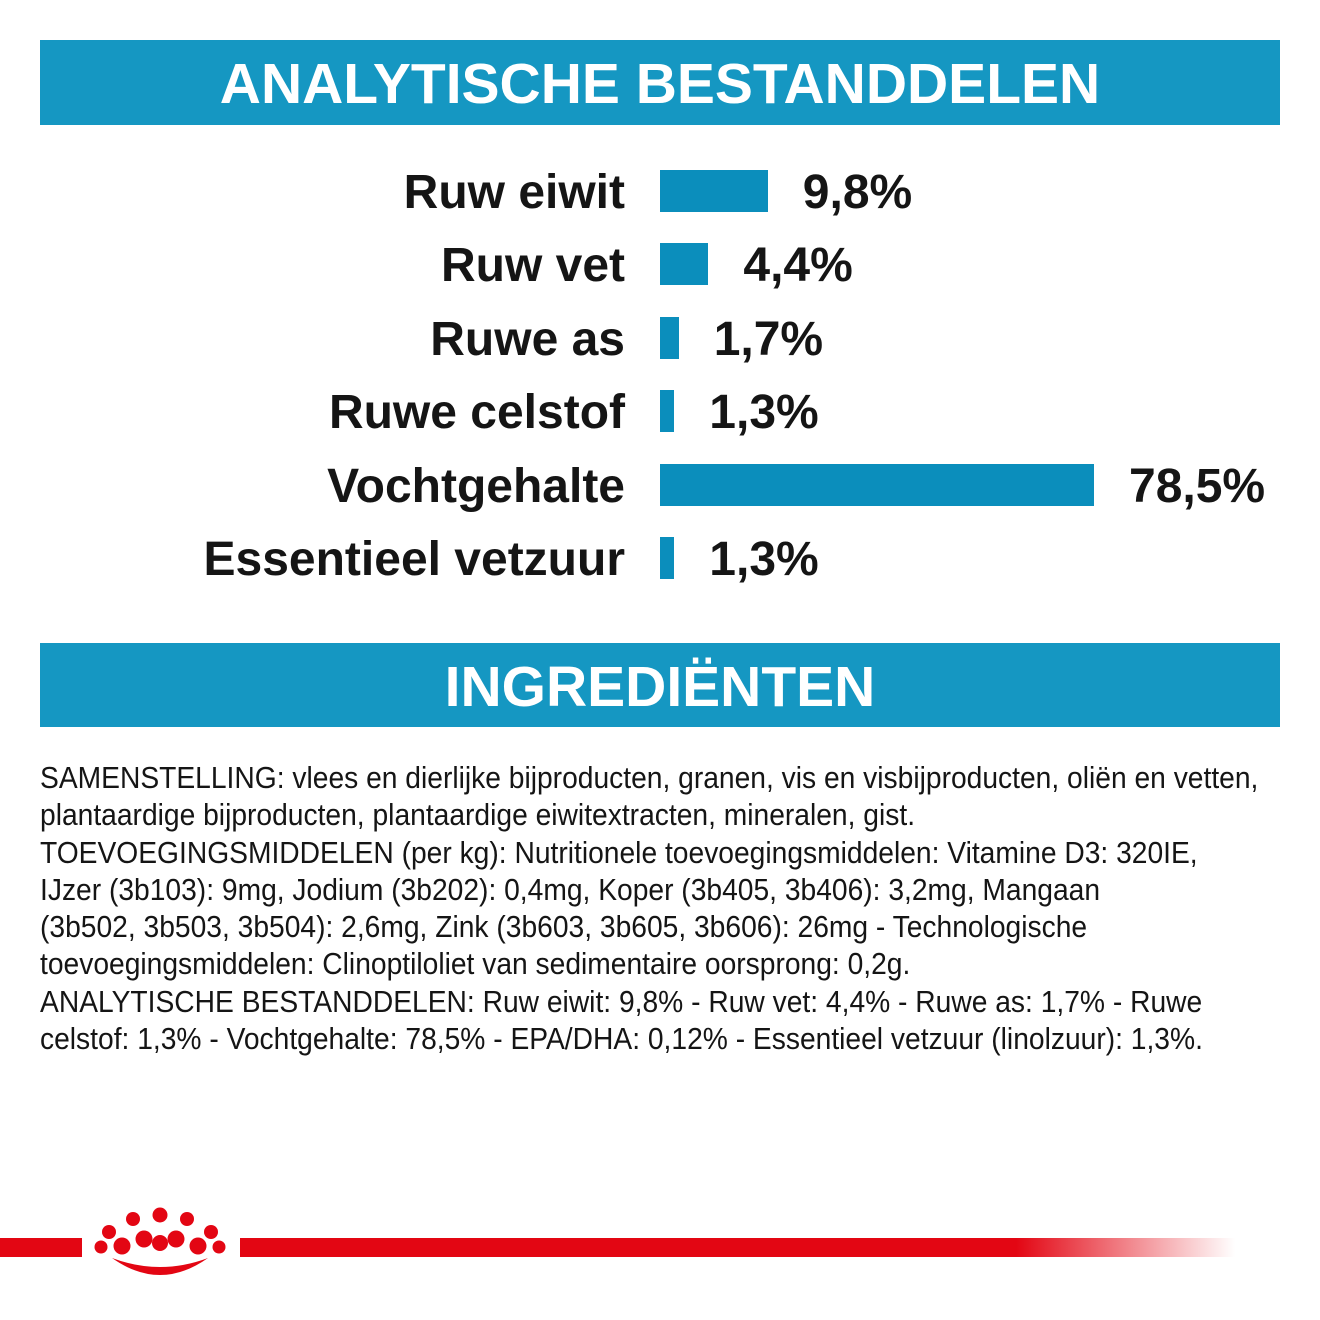  I want to click on brand-stripe-left, so click(41, 1247).